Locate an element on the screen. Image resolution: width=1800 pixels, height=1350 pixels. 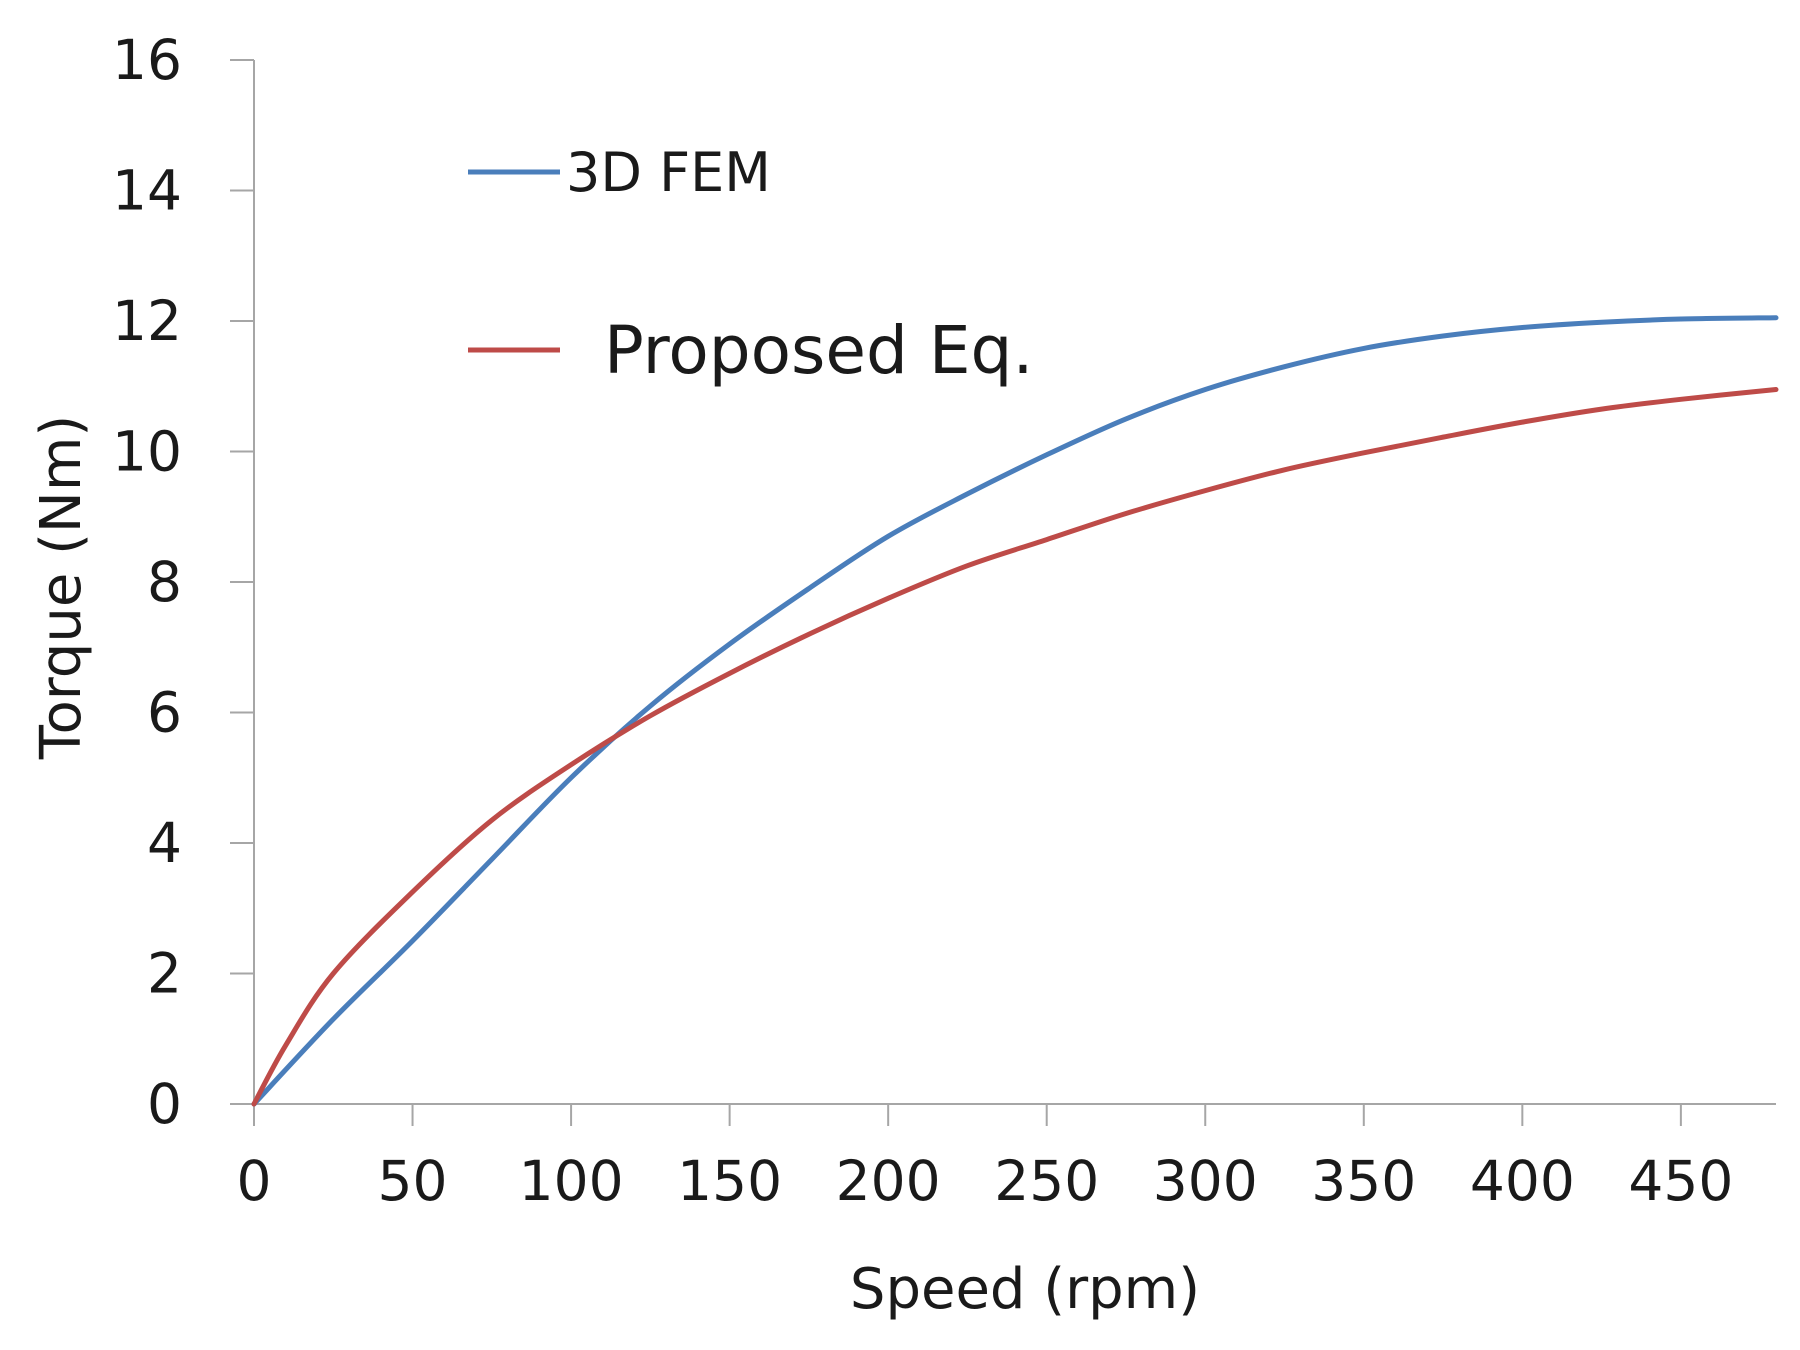
legend-label-proposed: Proposed Eq. is located at coordinates (818, 350).